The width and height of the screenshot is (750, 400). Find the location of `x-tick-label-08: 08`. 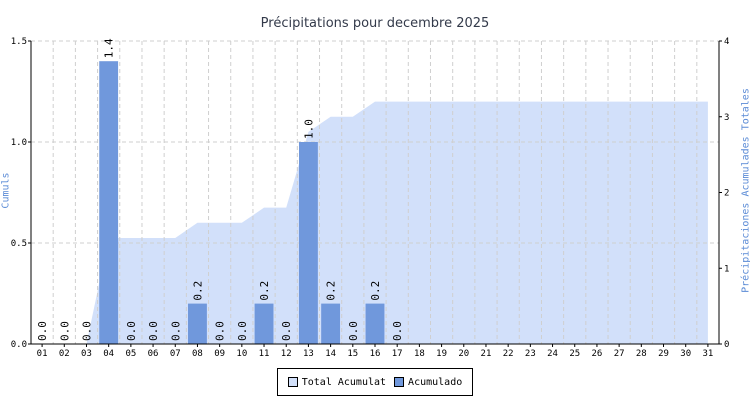

x-tick-label-08: 08 is located at coordinates (197, 354).